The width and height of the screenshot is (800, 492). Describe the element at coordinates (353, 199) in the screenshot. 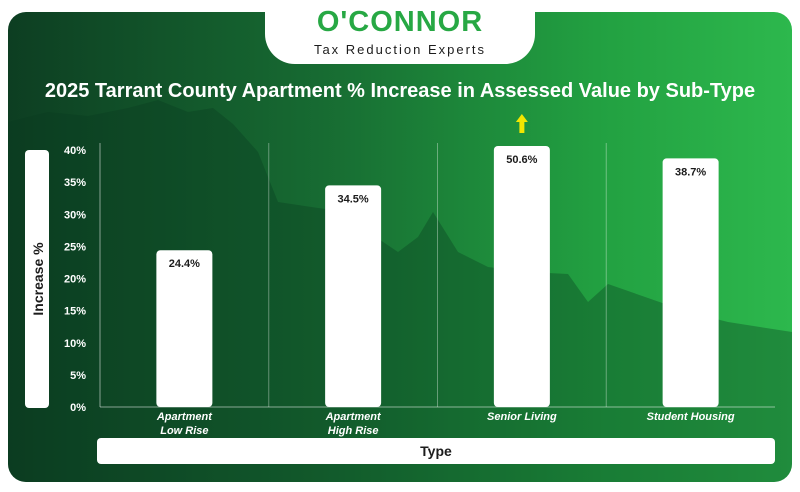

I see `bar-value-label: 34.5%` at that location.